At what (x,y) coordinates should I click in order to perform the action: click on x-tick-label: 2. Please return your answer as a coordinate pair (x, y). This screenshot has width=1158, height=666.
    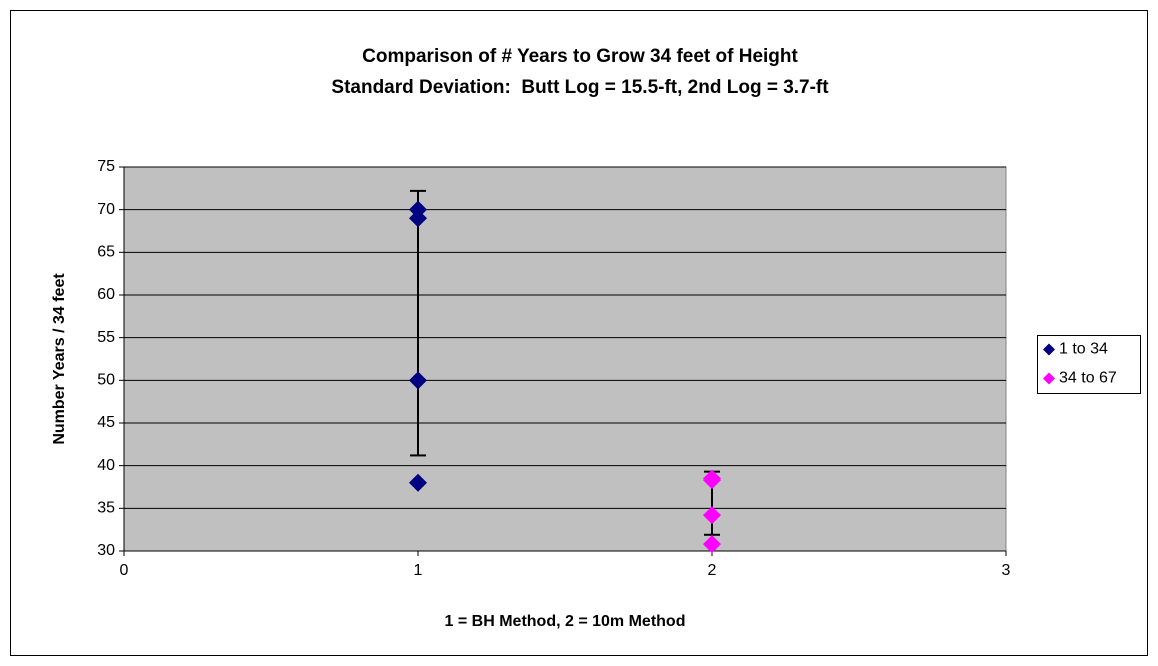
    Looking at the image, I should click on (712, 570).